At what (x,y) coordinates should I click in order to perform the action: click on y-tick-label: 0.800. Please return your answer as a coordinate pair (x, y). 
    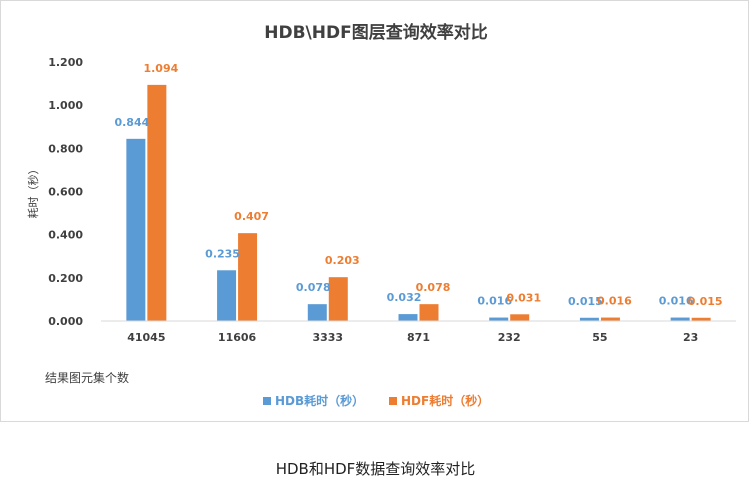
    Looking at the image, I should click on (65, 148).